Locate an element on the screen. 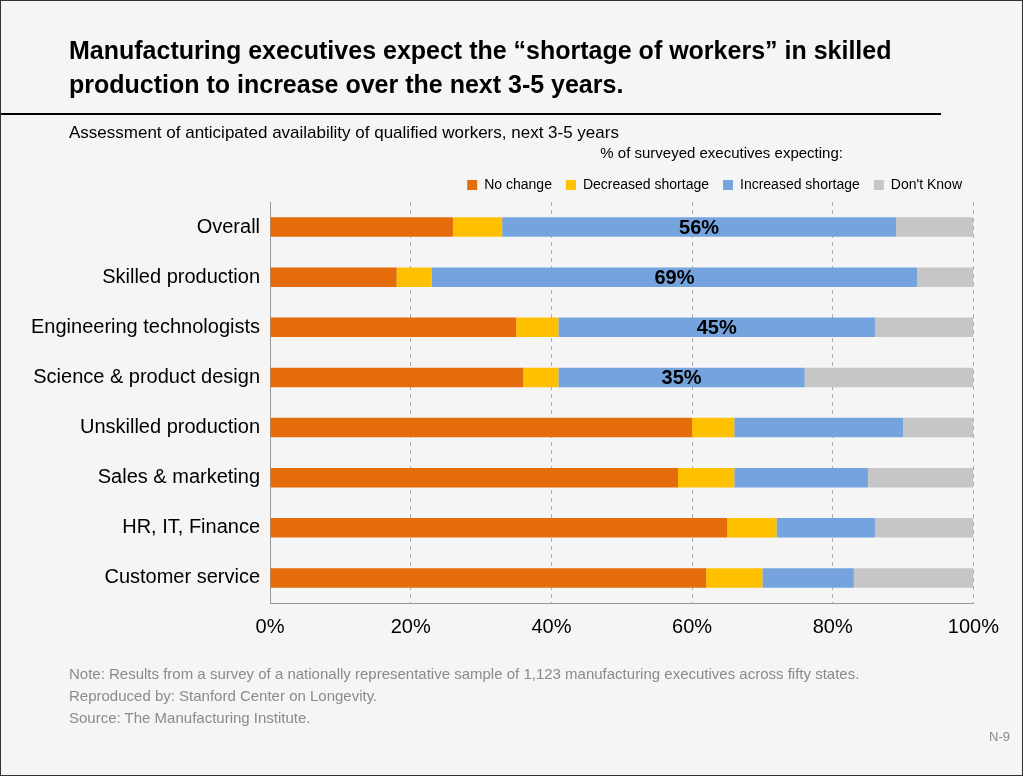  y-tick-label: Customer service is located at coordinates (182, 576).